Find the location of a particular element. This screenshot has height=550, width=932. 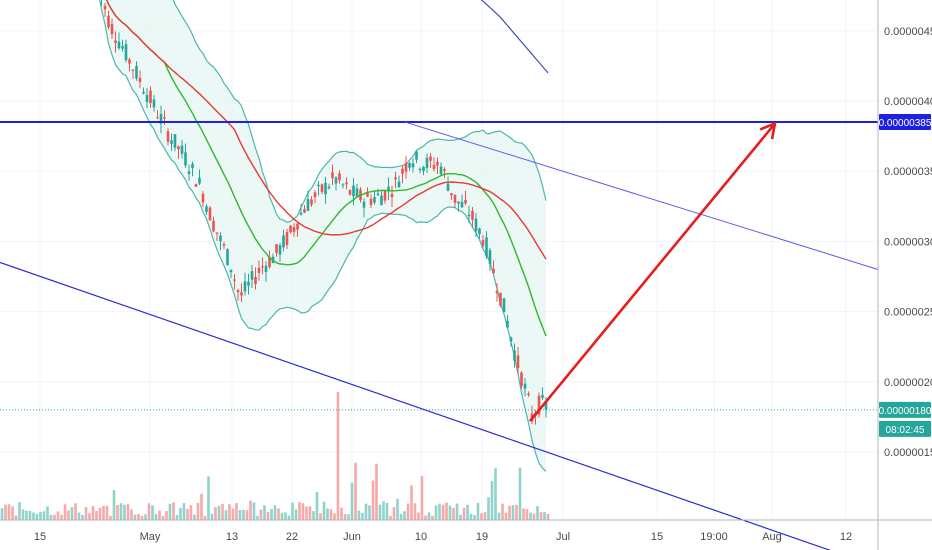

price-tag-current: 0.00000180 is located at coordinates (905, 410).